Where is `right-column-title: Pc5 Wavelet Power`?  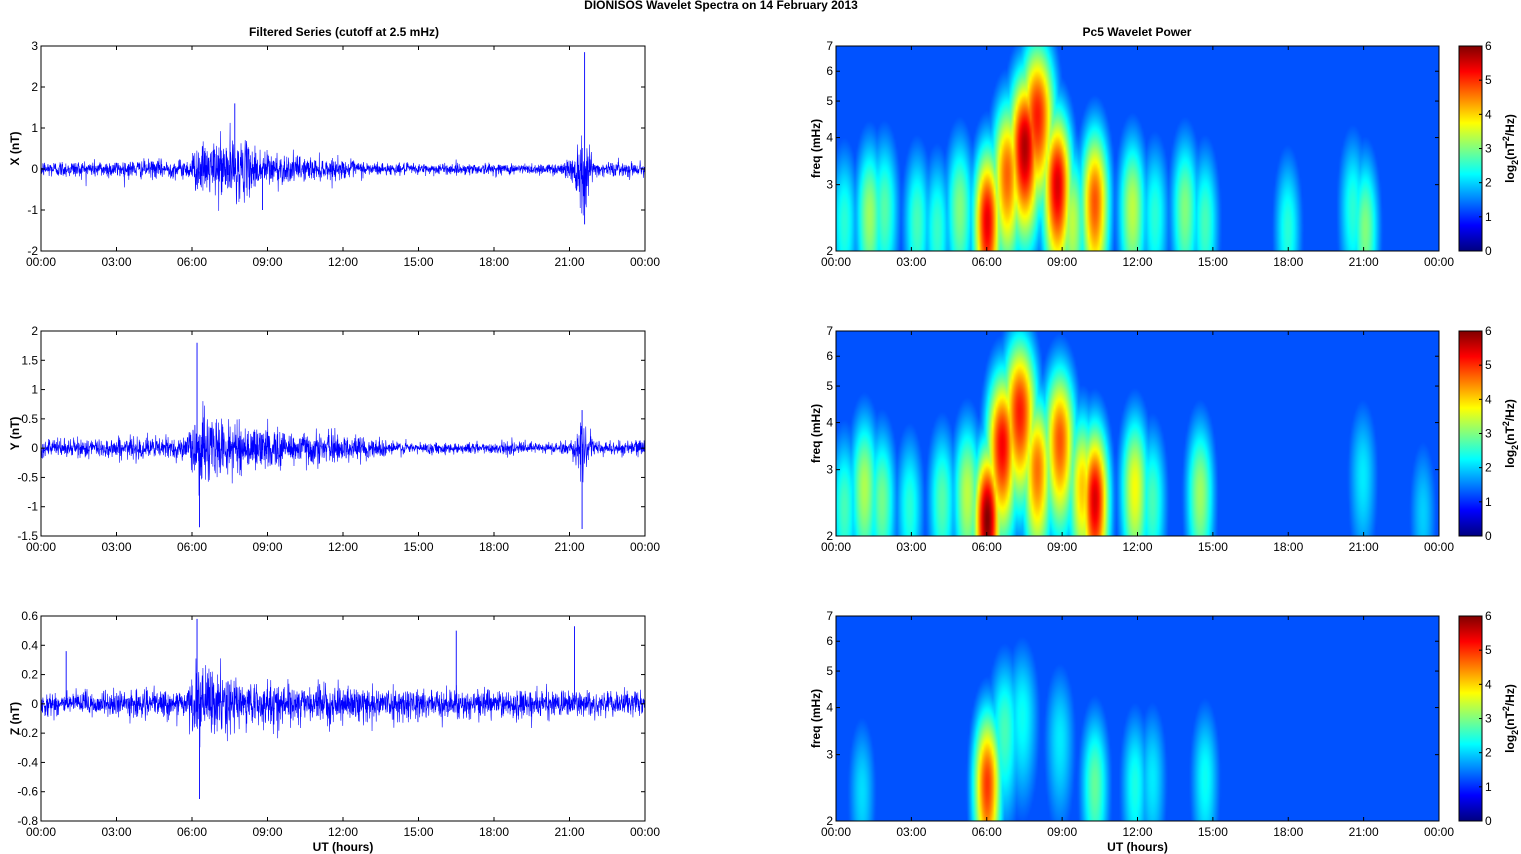
right-column-title: Pc5 Wavelet Power is located at coordinates (1137, 32).